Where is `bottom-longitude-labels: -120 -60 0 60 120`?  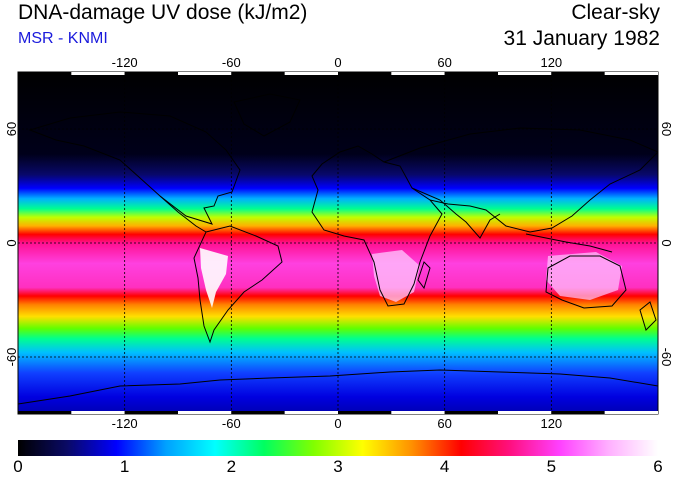 bottom-longitude-labels: -120 -60 0 60 120 is located at coordinates (337, 423).